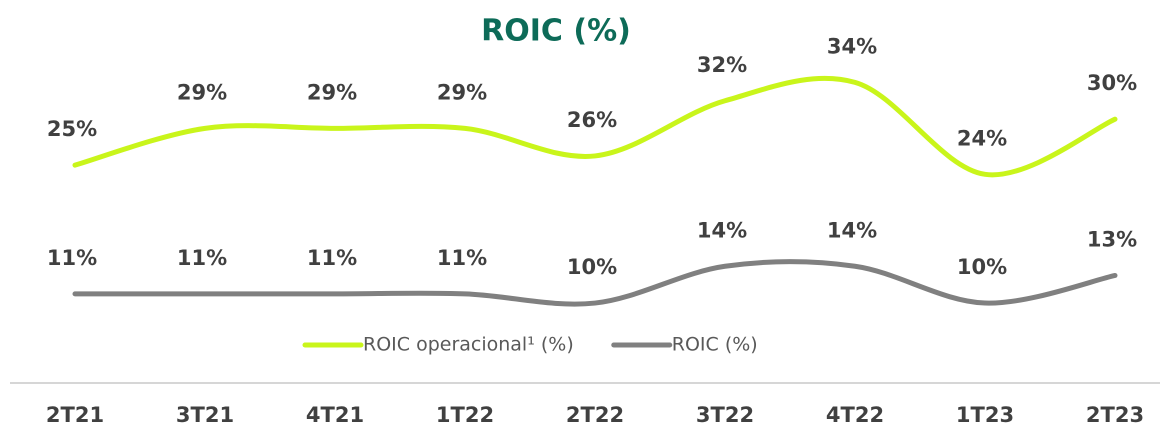 The image size is (1169, 430). What do you see at coordinates (725, 415) in the screenshot?
I see `x-tick-label: 3T22` at bounding box center [725, 415].